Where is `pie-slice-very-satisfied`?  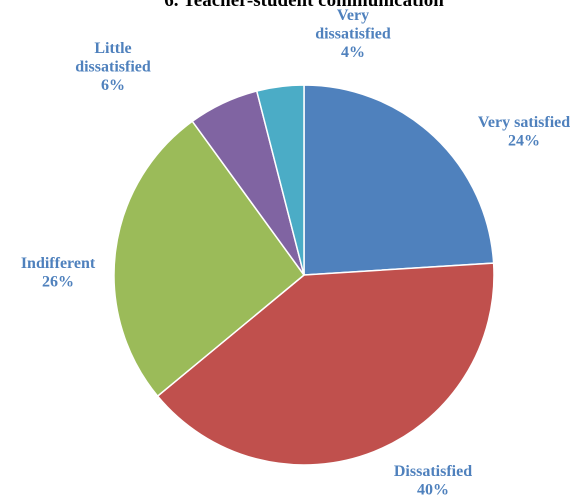
pie-slice-very-satisfied is located at coordinates (399, 180).